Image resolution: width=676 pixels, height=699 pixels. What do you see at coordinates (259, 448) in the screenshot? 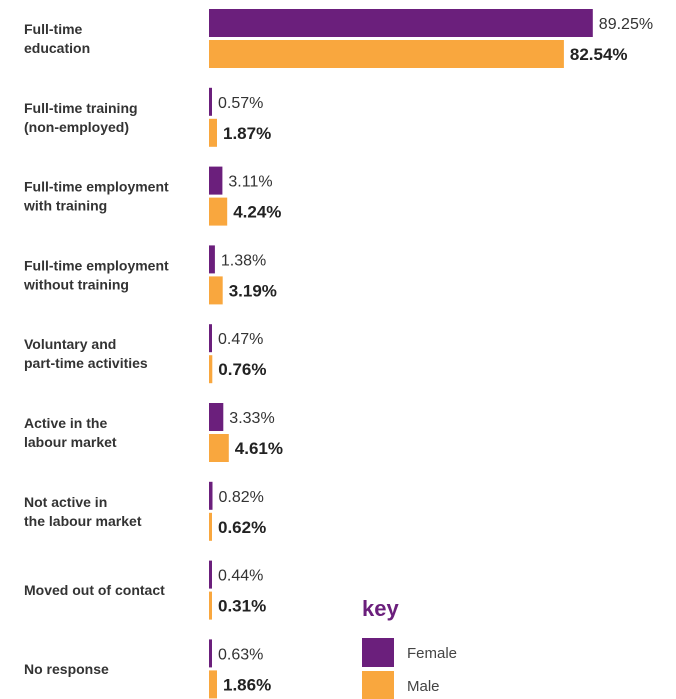
I see `data-label-male: 4.61%` at bounding box center [259, 448].